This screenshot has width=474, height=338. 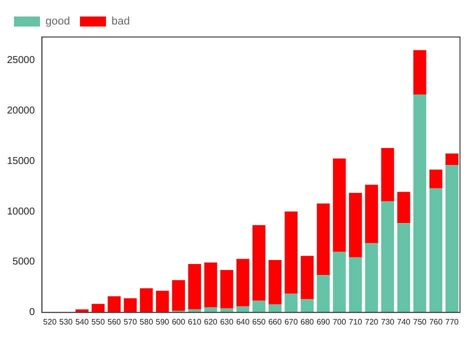 I want to click on x-tick-label: 770, so click(x=452, y=321).